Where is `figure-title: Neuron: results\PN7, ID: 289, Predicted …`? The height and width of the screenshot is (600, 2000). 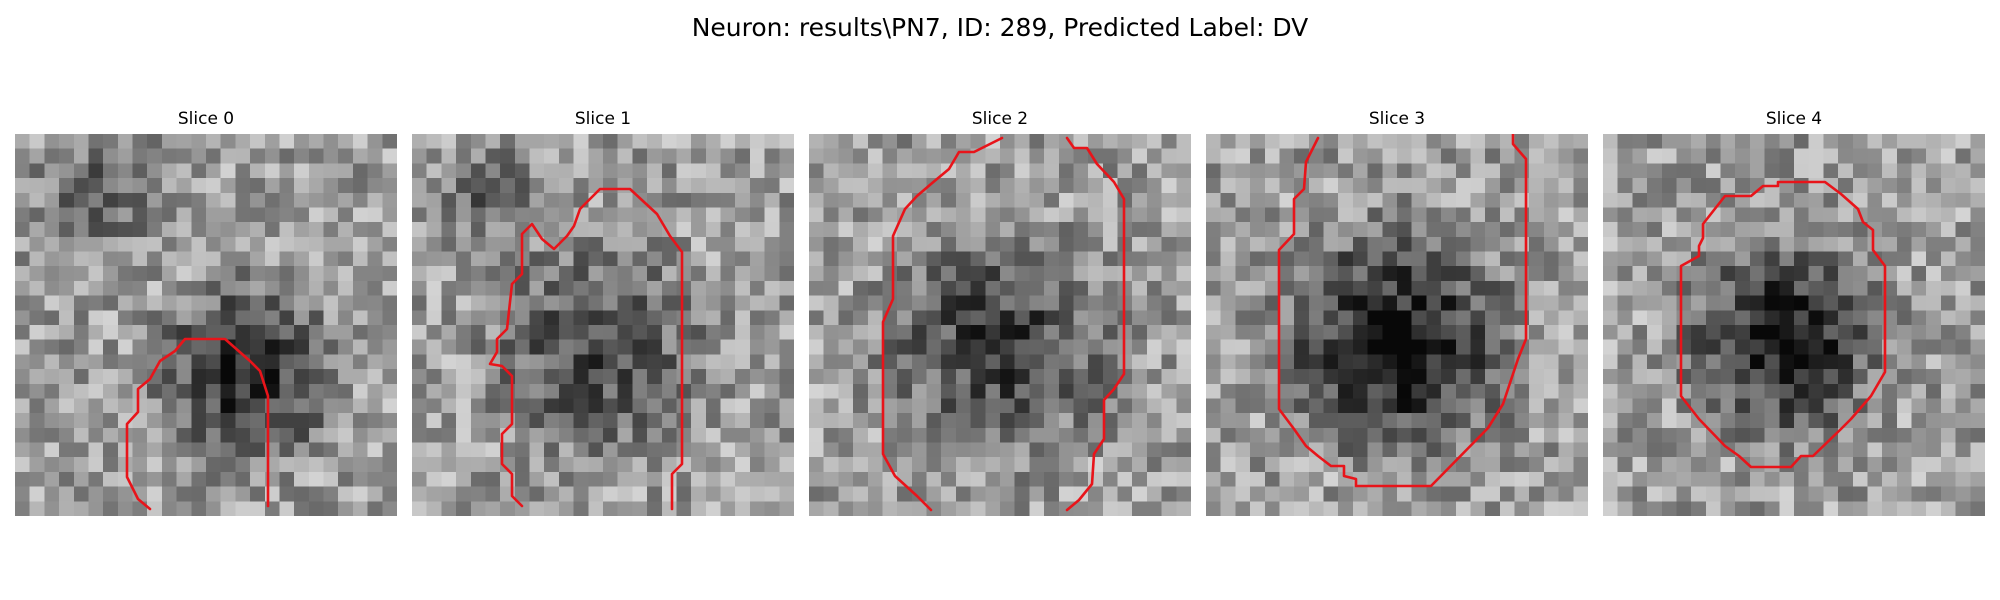
figure-title: Neuron: results\PN7, ID: 289, Predicted … is located at coordinates (1000, 27).